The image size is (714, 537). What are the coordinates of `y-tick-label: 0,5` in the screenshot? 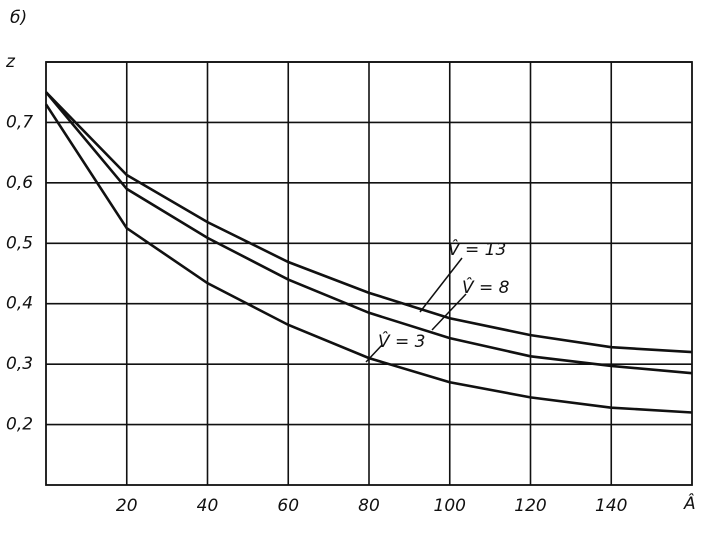 It's located at (19, 243).